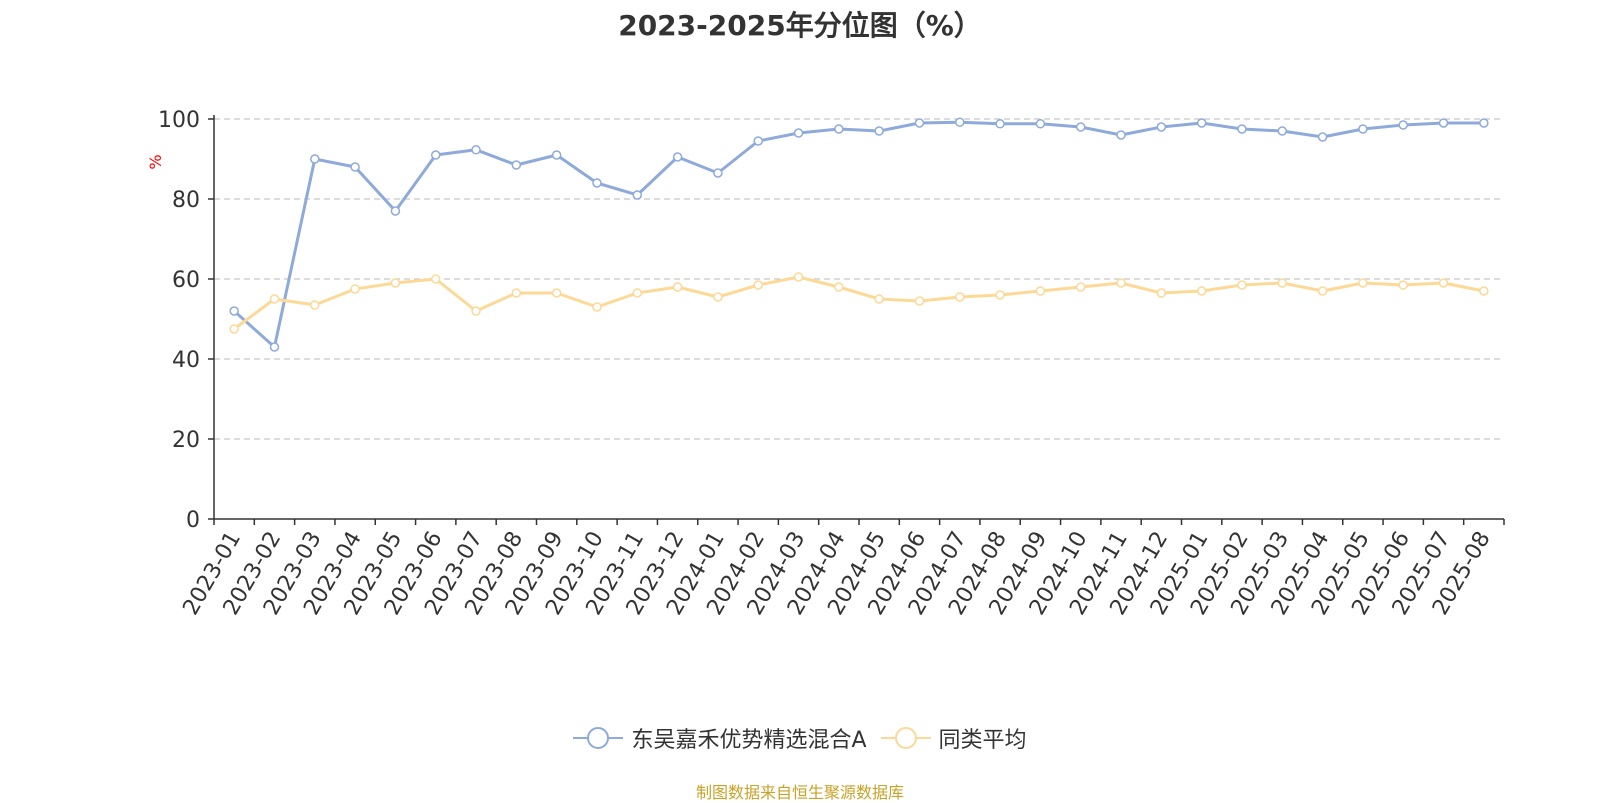 Image resolution: width=1600 pixels, height=803 pixels. I want to click on y-tick-label: 80, so click(186, 200).